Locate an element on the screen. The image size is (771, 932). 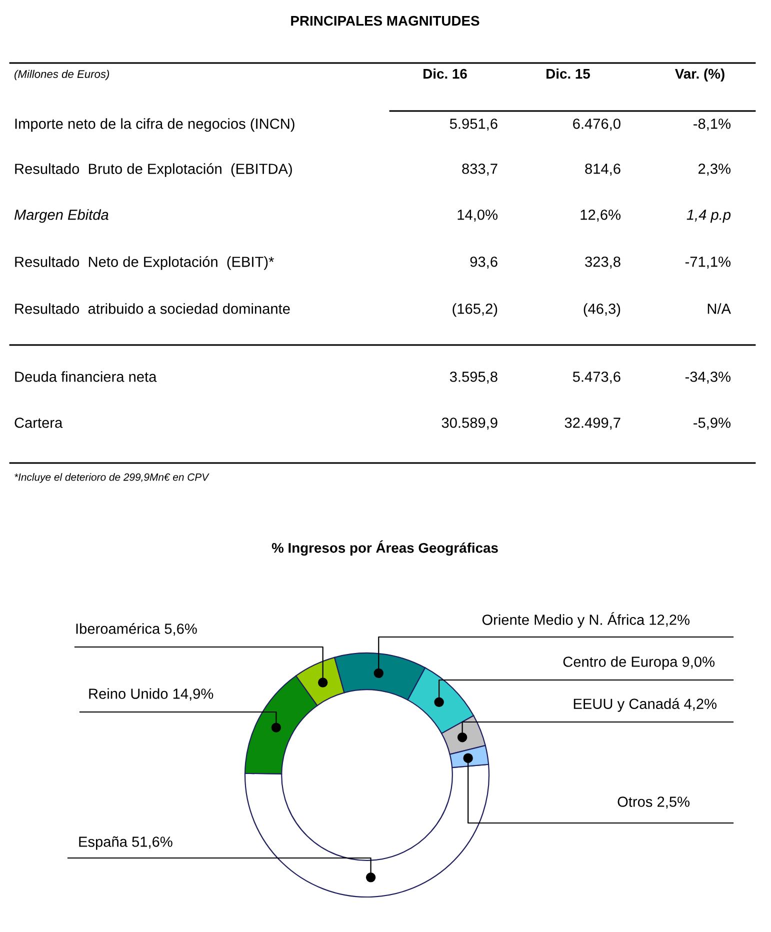
text: Cartera is located at coordinates (38, 423).